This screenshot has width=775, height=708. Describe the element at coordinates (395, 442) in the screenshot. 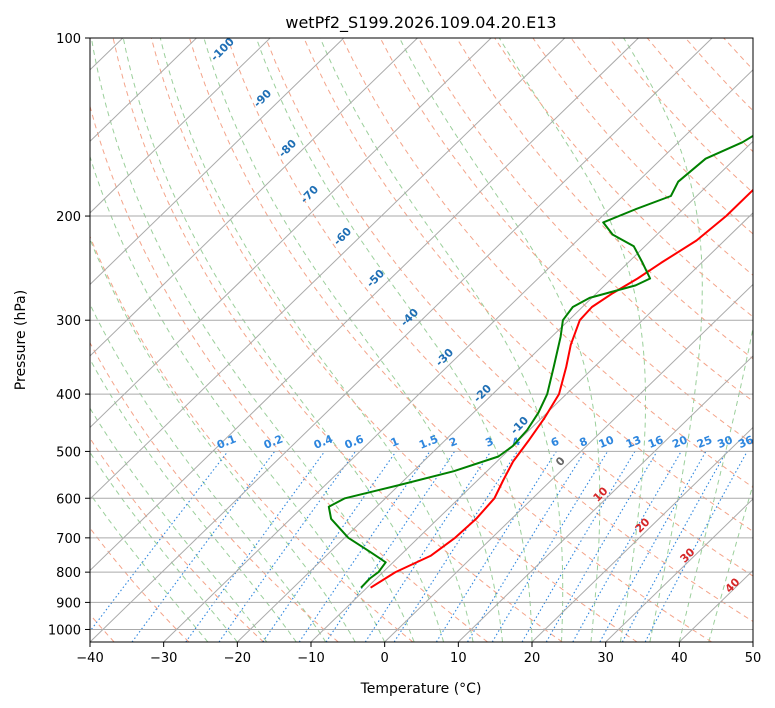

I see `mixing-ratio-label: 1` at that location.